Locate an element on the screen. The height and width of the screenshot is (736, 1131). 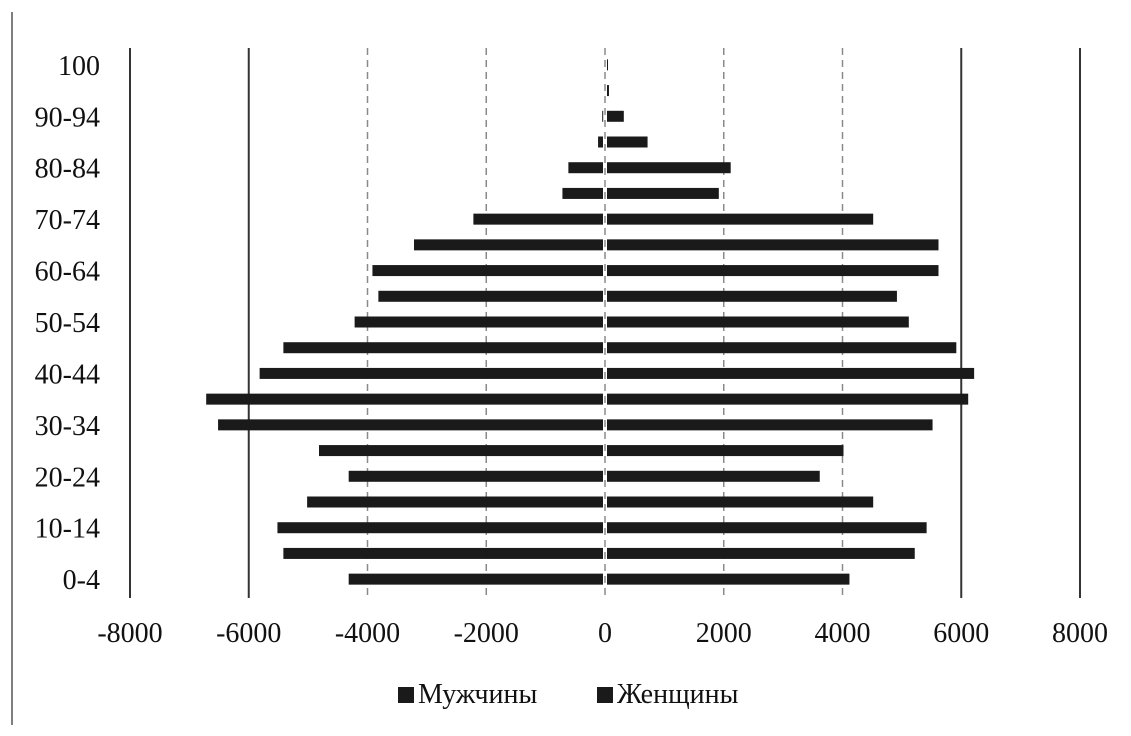
x-tick-label: 8000 is located at coordinates (1080, 633).